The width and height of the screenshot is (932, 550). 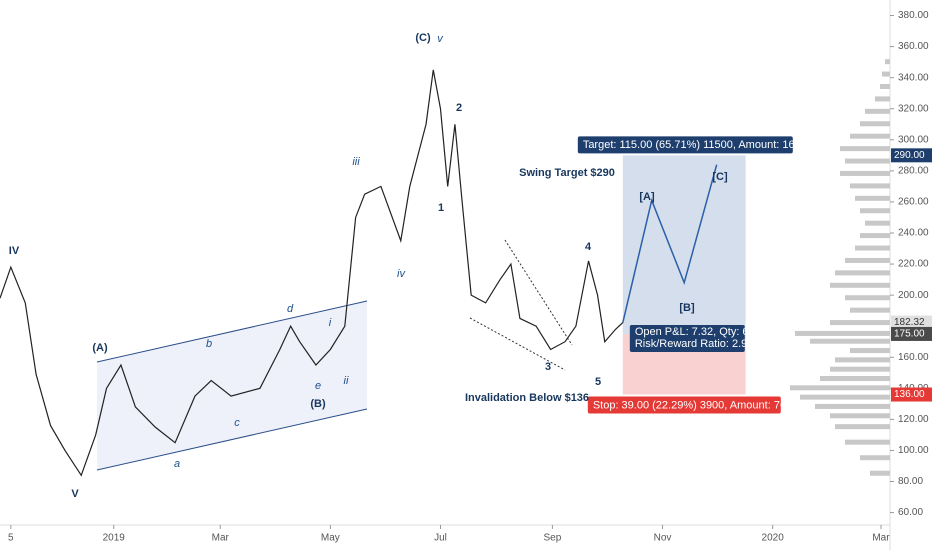 What do you see at coordinates (232, 331) in the screenshot?
I see `channel-top` at bounding box center [232, 331].